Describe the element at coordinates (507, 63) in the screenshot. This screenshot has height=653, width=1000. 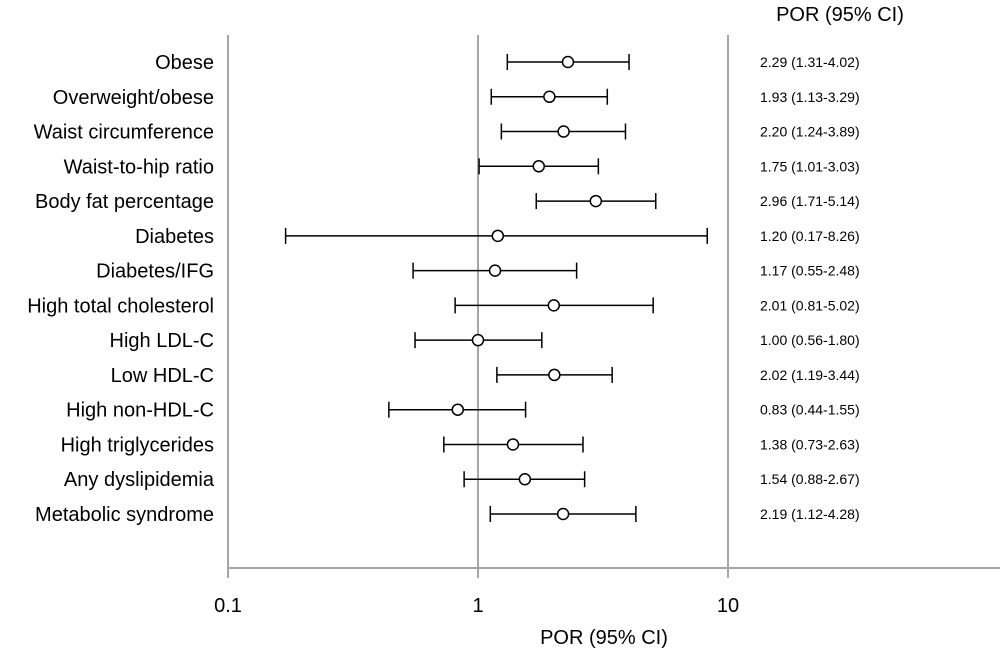
I see `forest-row: Obese 2.29 (1.31-4.02)` at that location.